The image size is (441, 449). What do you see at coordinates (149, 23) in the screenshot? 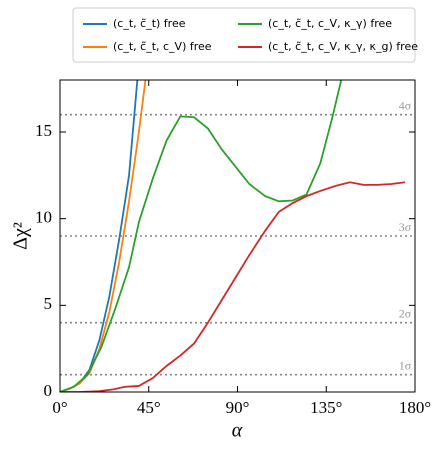
I see `legend-label: (c_t, c̃_t) free` at bounding box center [149, 23].